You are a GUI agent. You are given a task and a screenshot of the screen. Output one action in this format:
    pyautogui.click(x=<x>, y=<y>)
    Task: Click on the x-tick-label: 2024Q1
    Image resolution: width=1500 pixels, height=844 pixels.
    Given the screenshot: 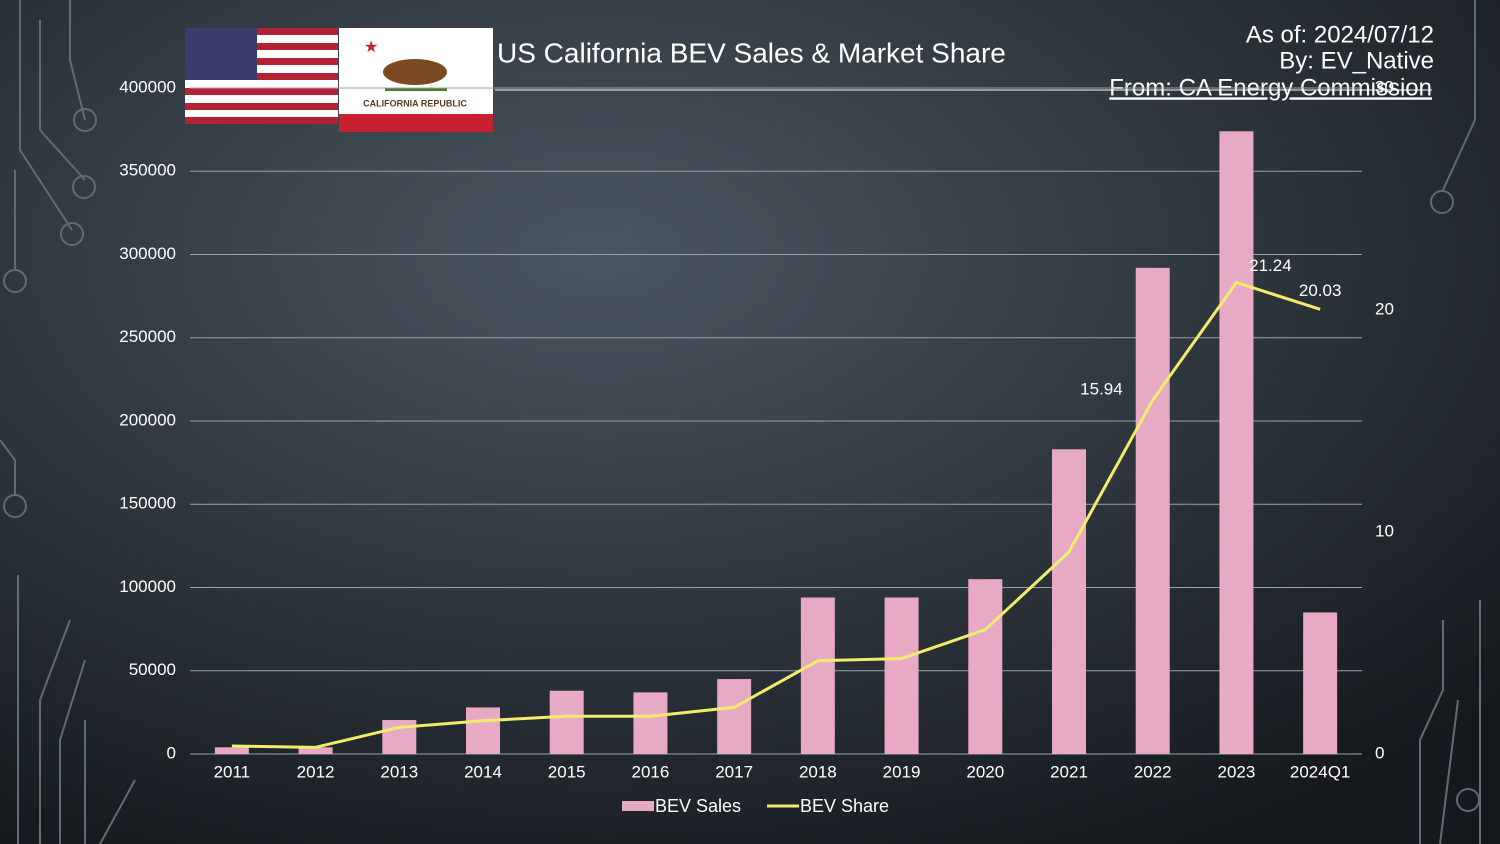 What is the action you would take?
    pyautogui.click(x=1320, y=771)
    